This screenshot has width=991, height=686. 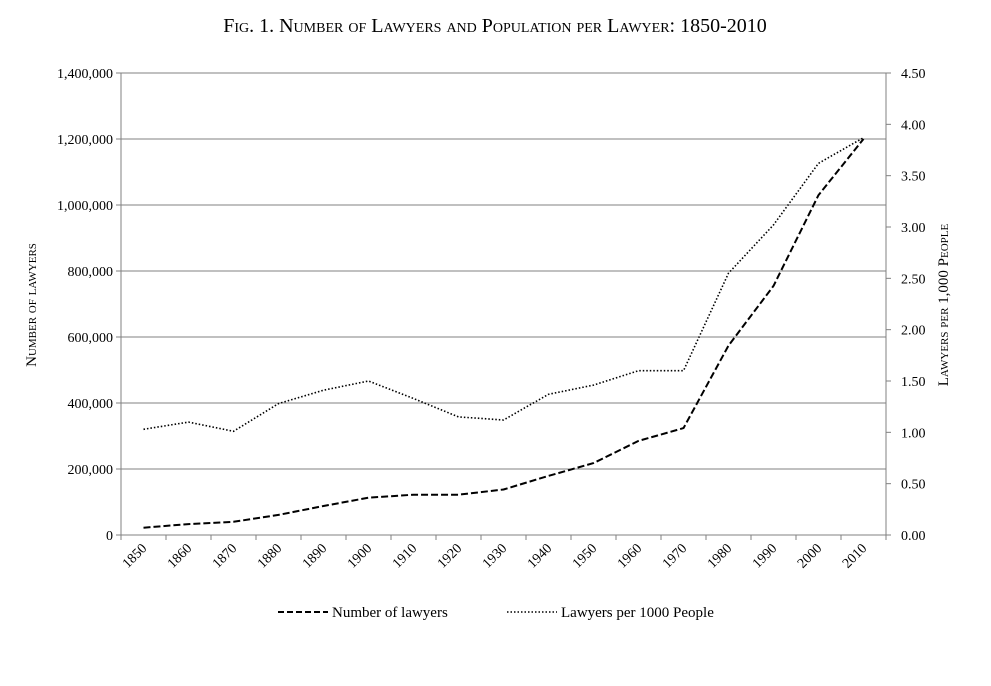 What do you see at coordinates (405, 556) in the screenshot?
I see `x-tick-label: 1910` at bounding box center [405, 556].